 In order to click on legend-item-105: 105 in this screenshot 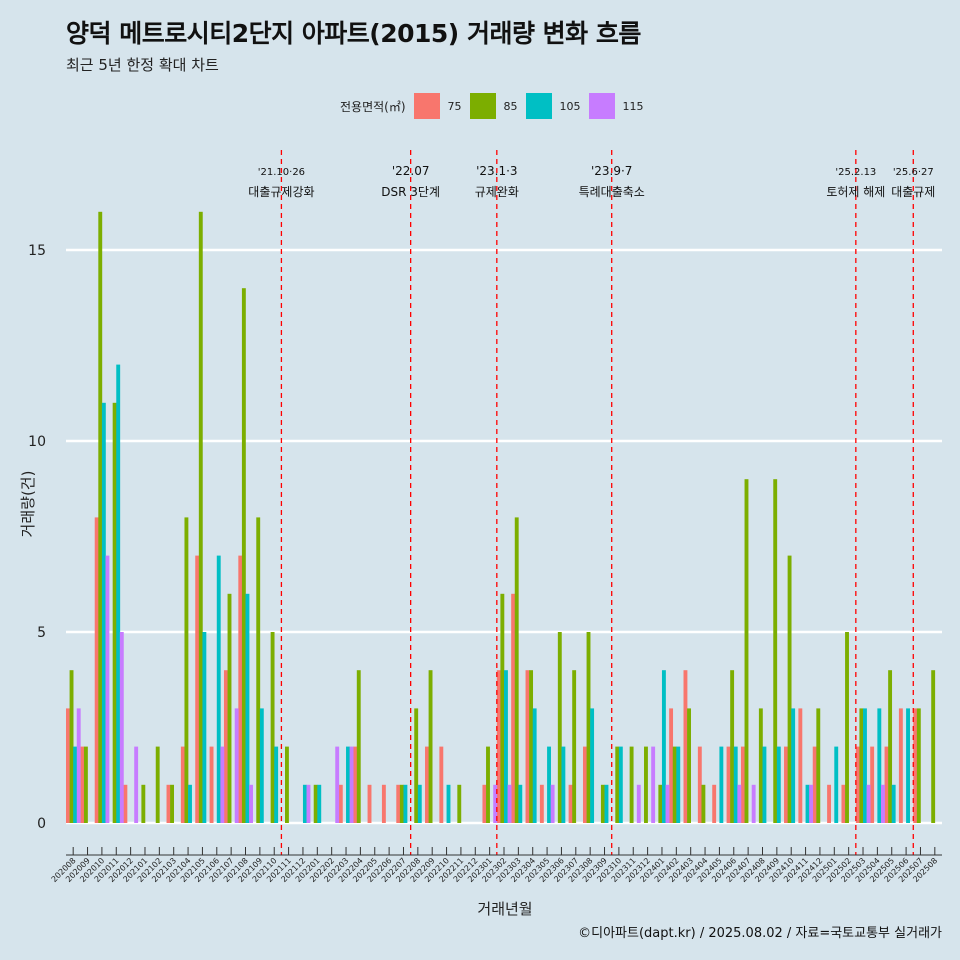, I will do `click(553, 106)`.